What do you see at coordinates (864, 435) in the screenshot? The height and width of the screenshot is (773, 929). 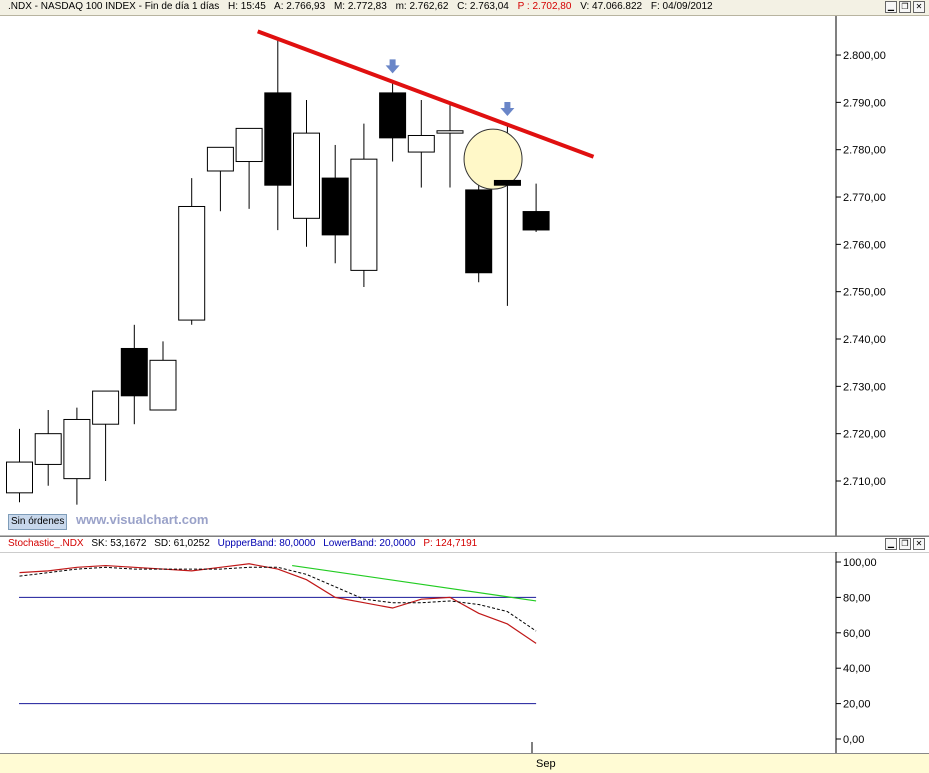 I see `price-tick-label: 2.720,00` at bounding box center [864, 435].